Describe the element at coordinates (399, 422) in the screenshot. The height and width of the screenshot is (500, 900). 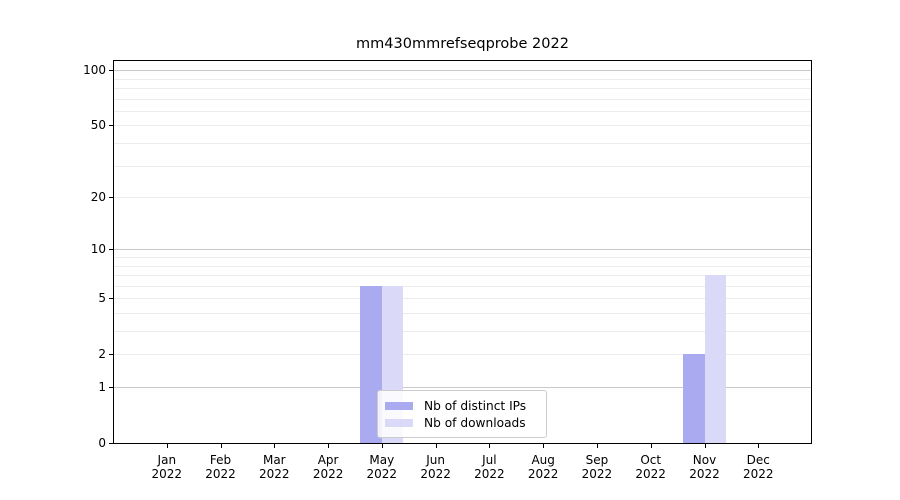
I see `legend-swatch-downloads` at that location.